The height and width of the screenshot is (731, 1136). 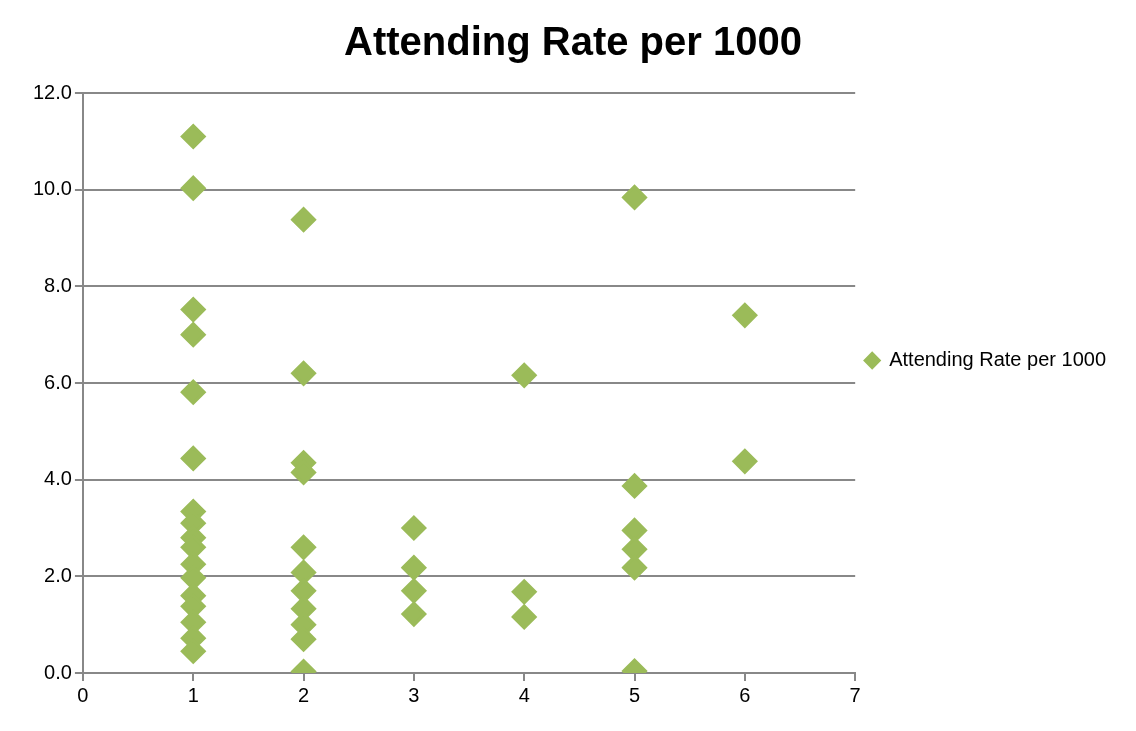 I want to click on y-tick-label: 2.0, so click(x=58, y=574).